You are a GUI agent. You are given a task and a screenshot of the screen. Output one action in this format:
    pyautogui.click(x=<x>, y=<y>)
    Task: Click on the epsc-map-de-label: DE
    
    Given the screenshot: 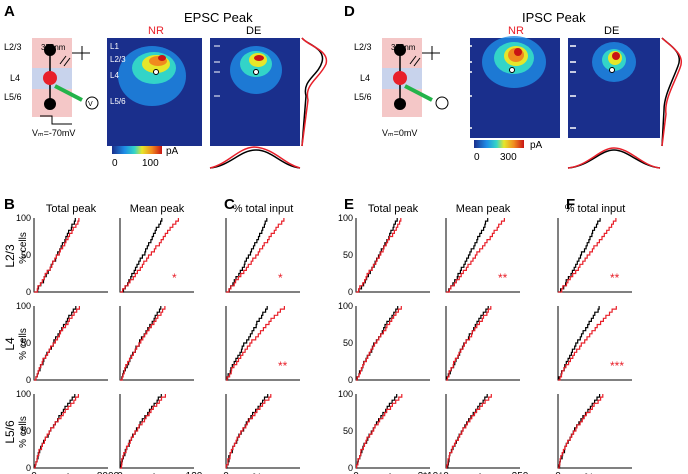 What is the action you would take?
    pyautogui.click(x=253, y=31)
    